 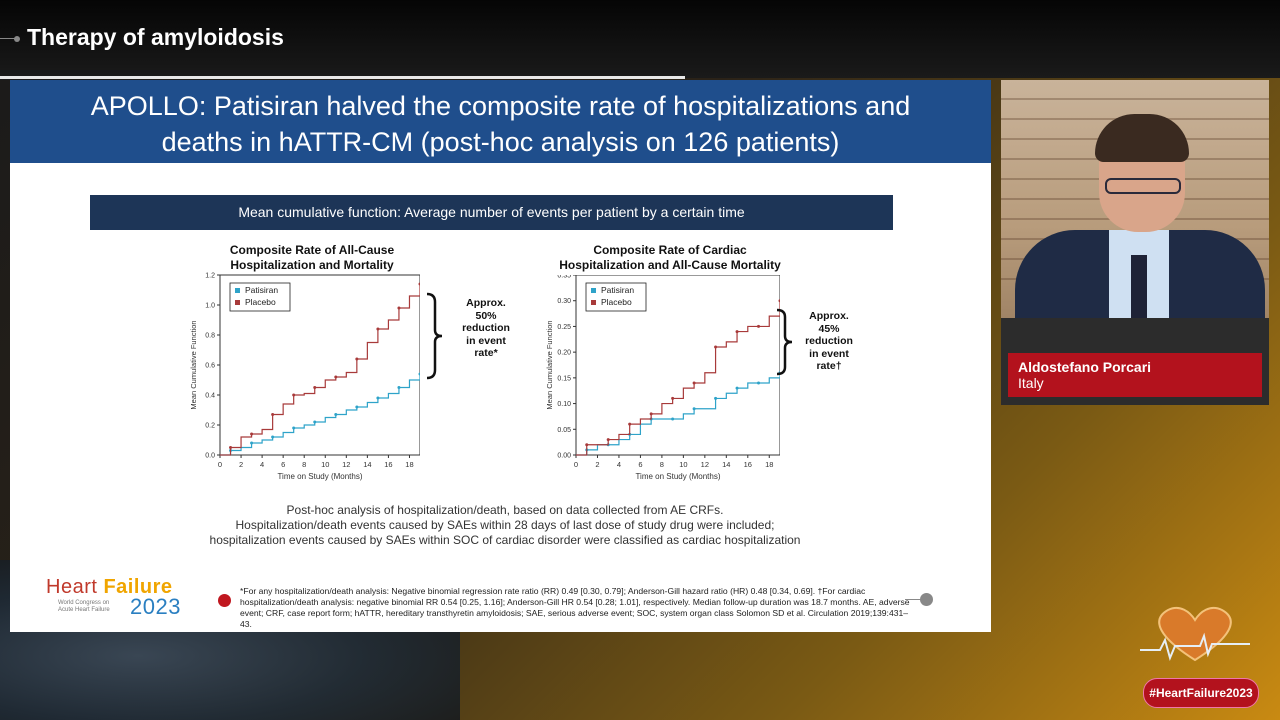 I want to click on note1-line-4: in event, so click(x=486, y=340).